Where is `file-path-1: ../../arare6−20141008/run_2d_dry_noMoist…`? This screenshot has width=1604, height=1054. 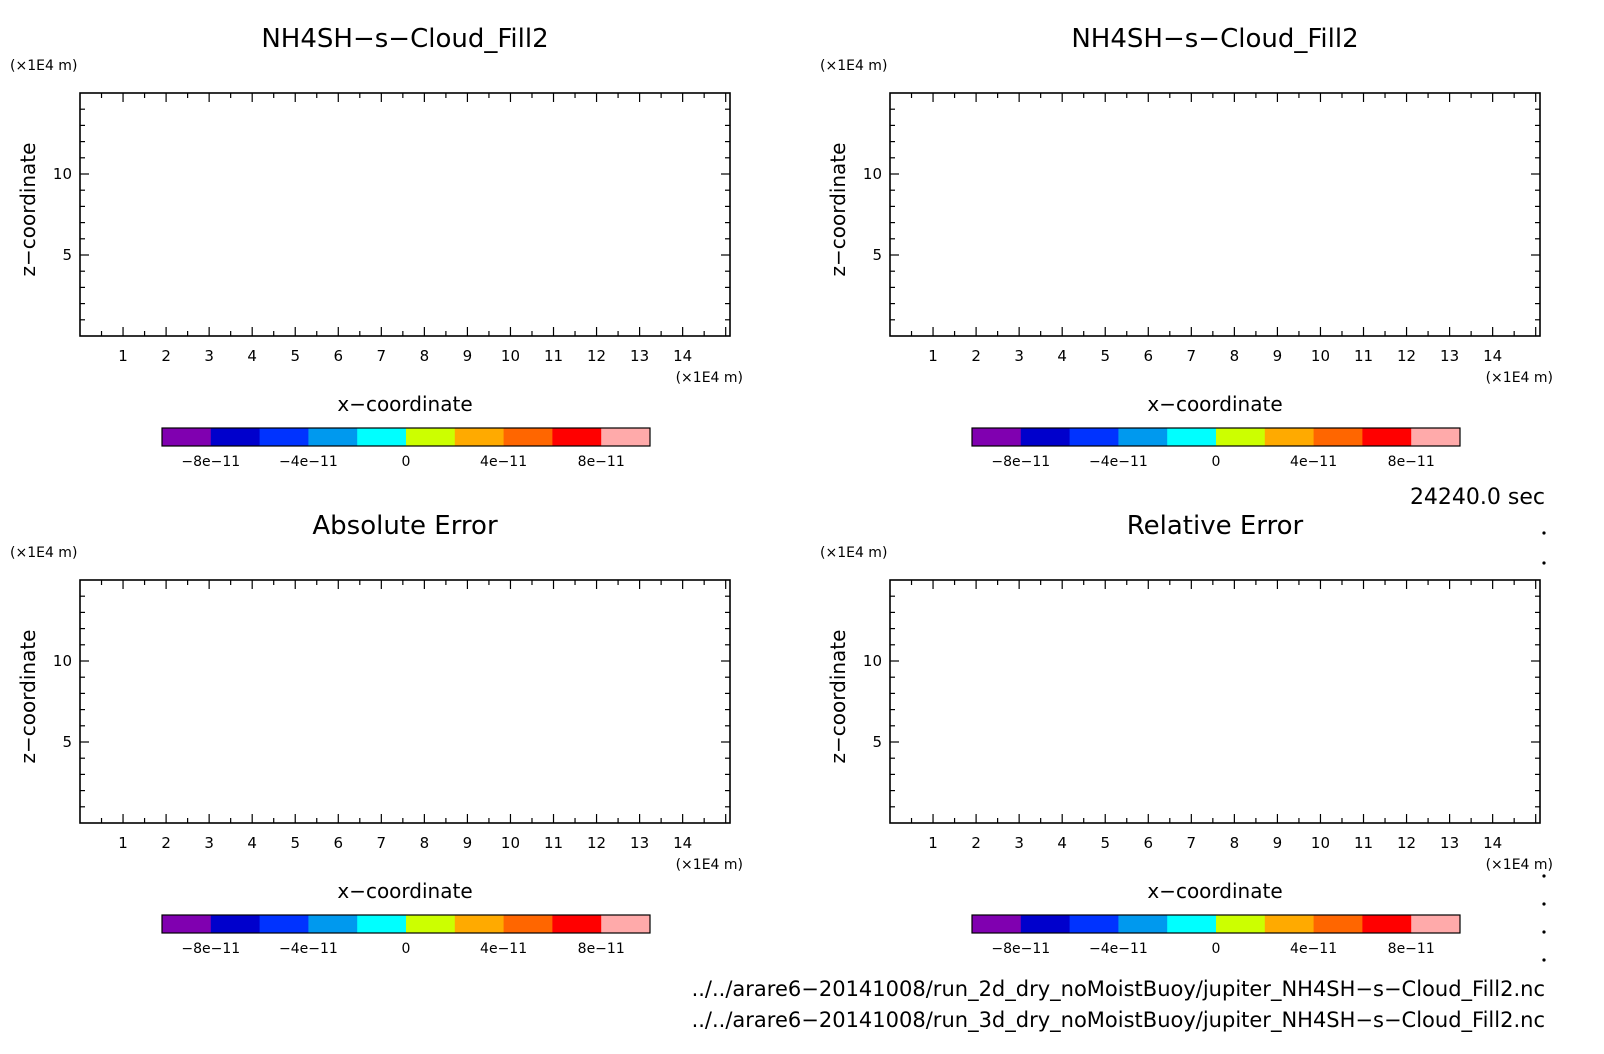
file-path-1: ../../arare6−20141008/run_2d_dry_noMoist… is located at coordinates (1118, 989).